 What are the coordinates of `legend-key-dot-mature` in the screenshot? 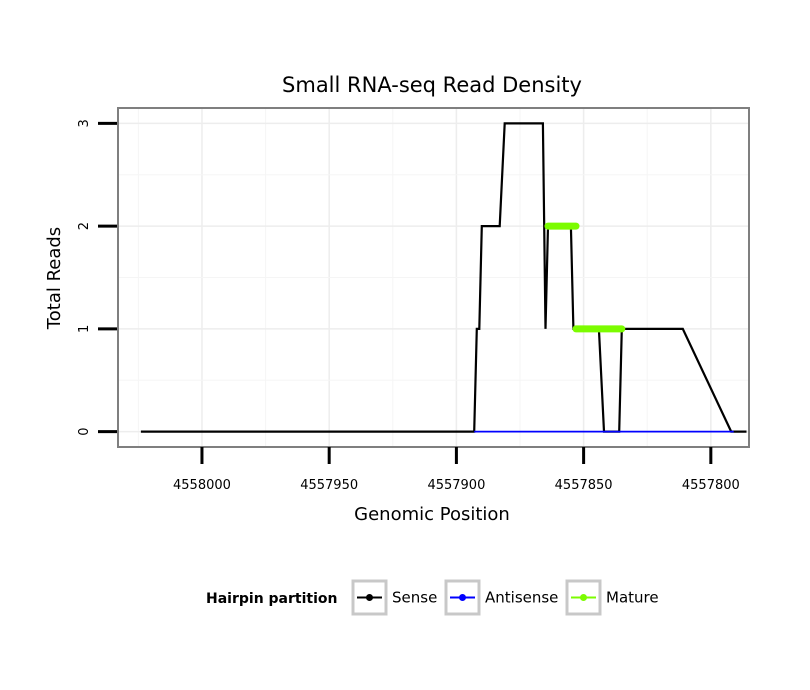 It's located at (583, 597).